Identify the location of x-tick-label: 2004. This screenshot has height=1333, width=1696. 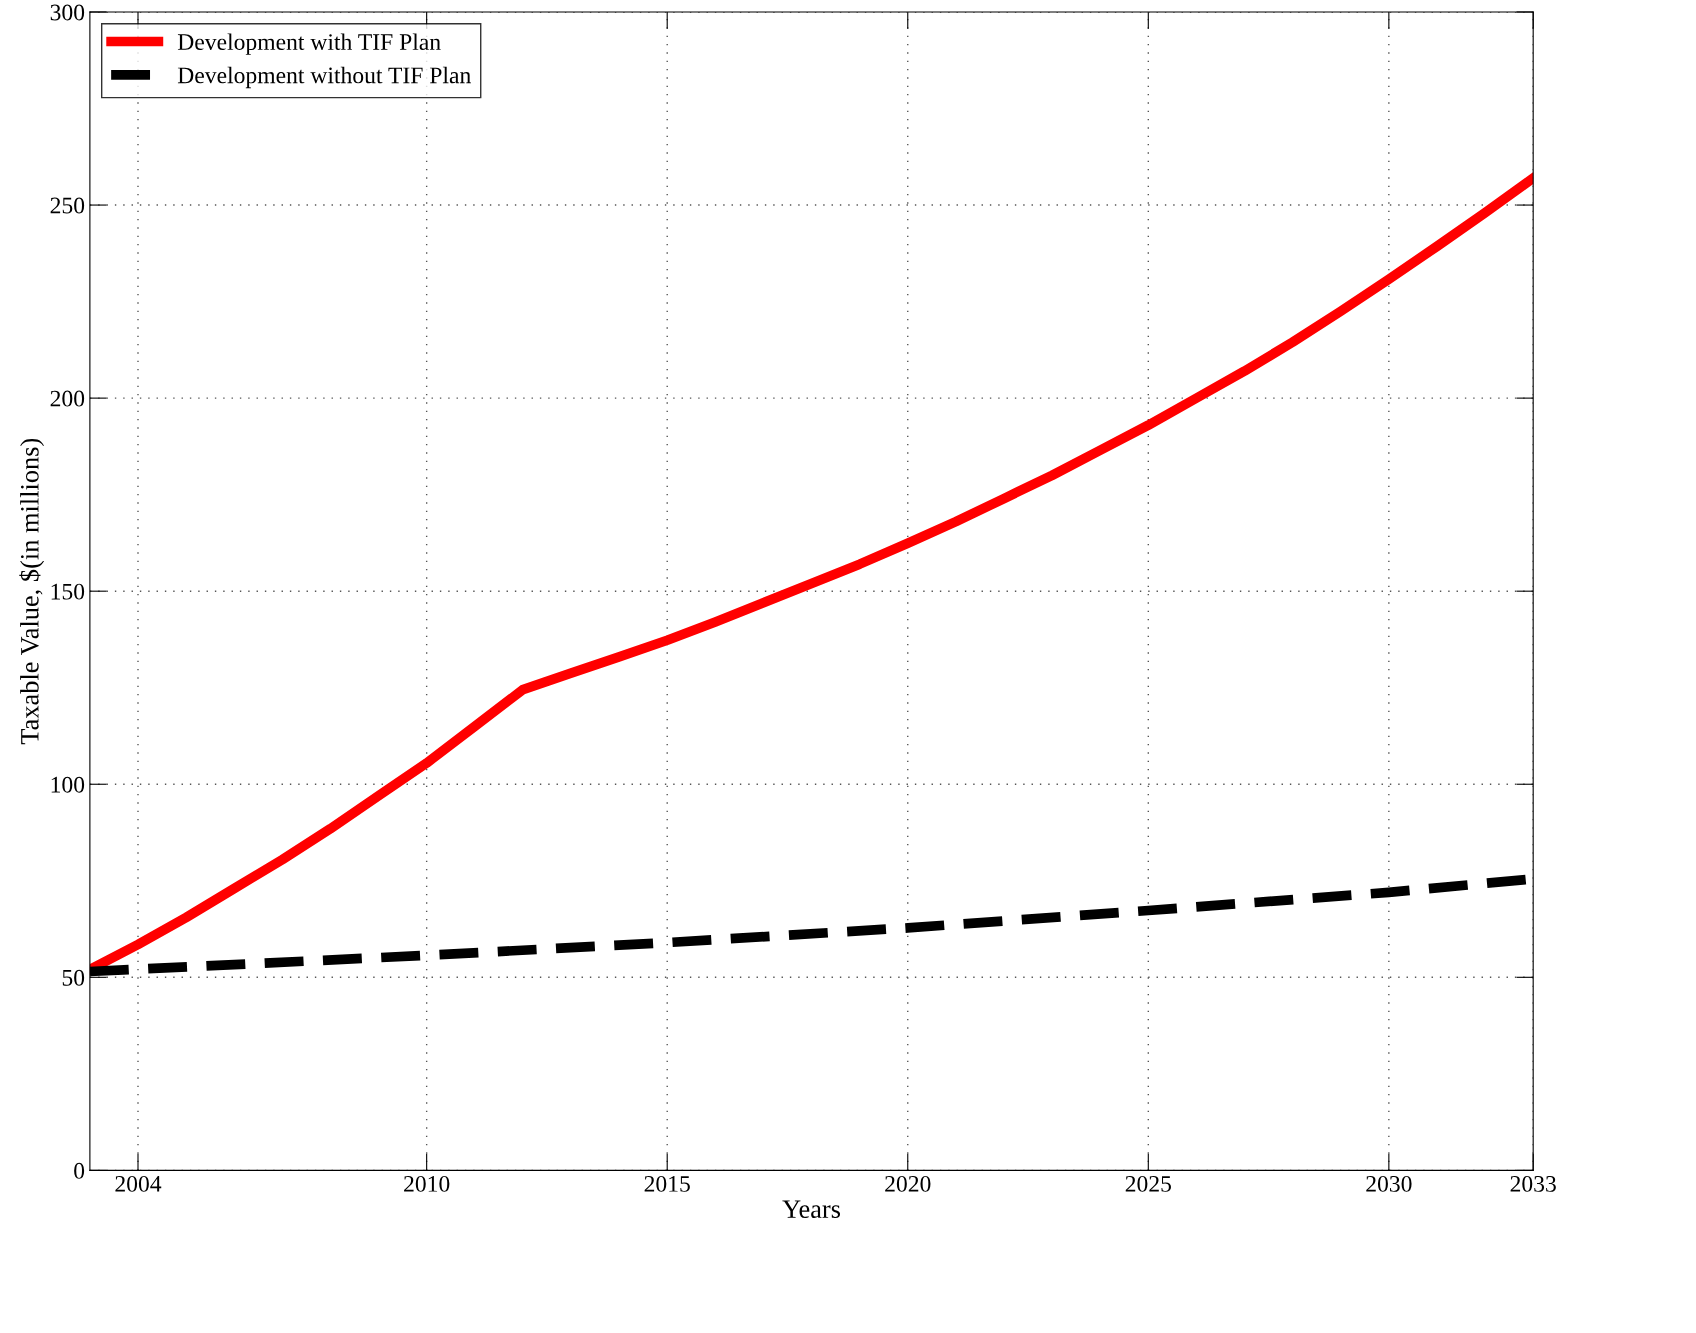
(138, 1183).